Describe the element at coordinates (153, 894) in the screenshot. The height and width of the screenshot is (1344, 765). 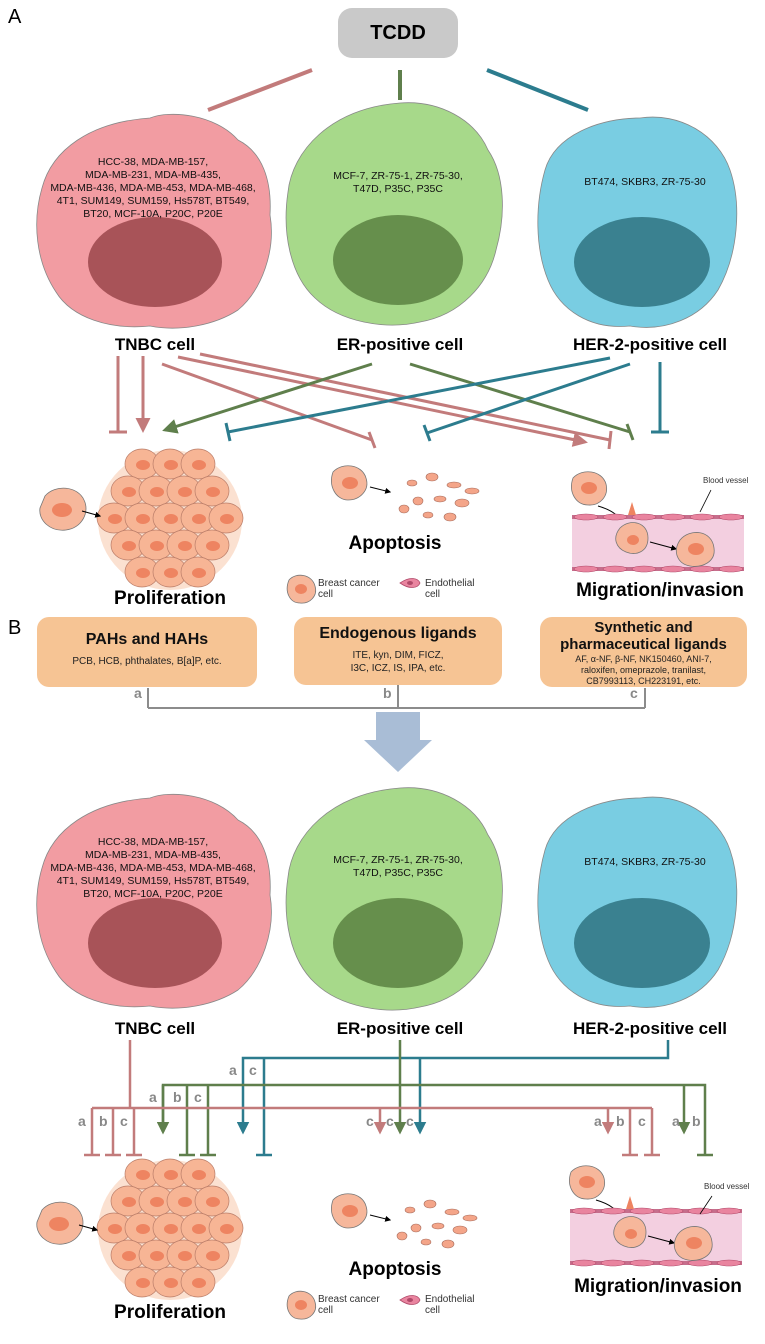
I see `tnbc-line: BT20, MCF-10A, P20C, P20E` at that location.